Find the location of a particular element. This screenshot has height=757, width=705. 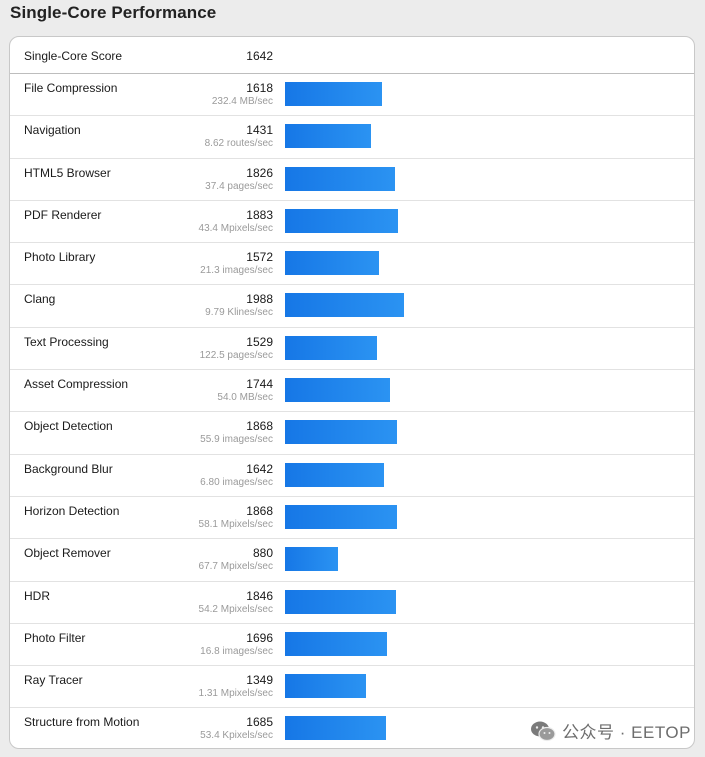

benchmark-row: PDF Renderer 1883 43.4 Mpixels/sec is located at coordinates (352, 222).